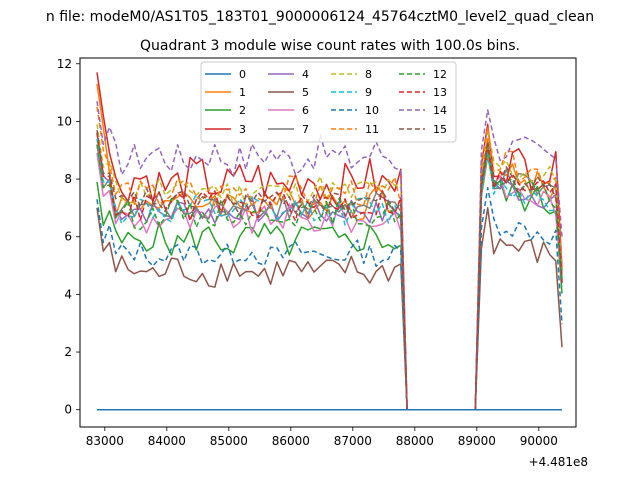 This screenshot has height=480, width=640. What do you see at coordinates (477, 441) in the screenshot?
I see `x-tick-label: 89000` at bounding box center [477, 441].